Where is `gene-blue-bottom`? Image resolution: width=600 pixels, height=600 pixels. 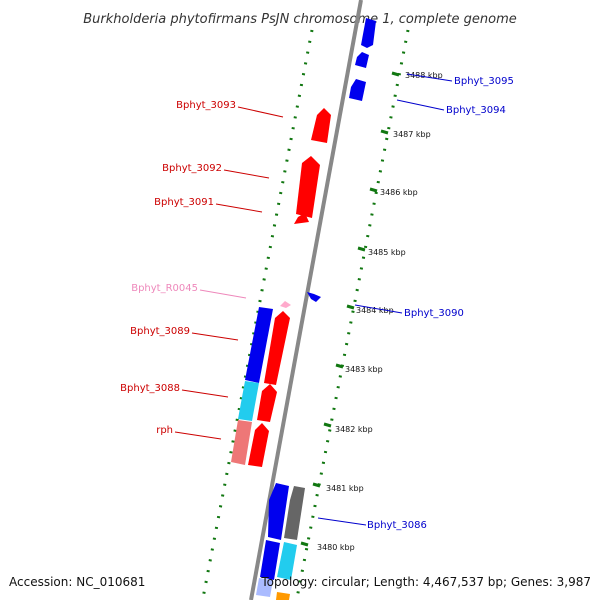 gene-blue-bottom is located at coordinates (270, 560).